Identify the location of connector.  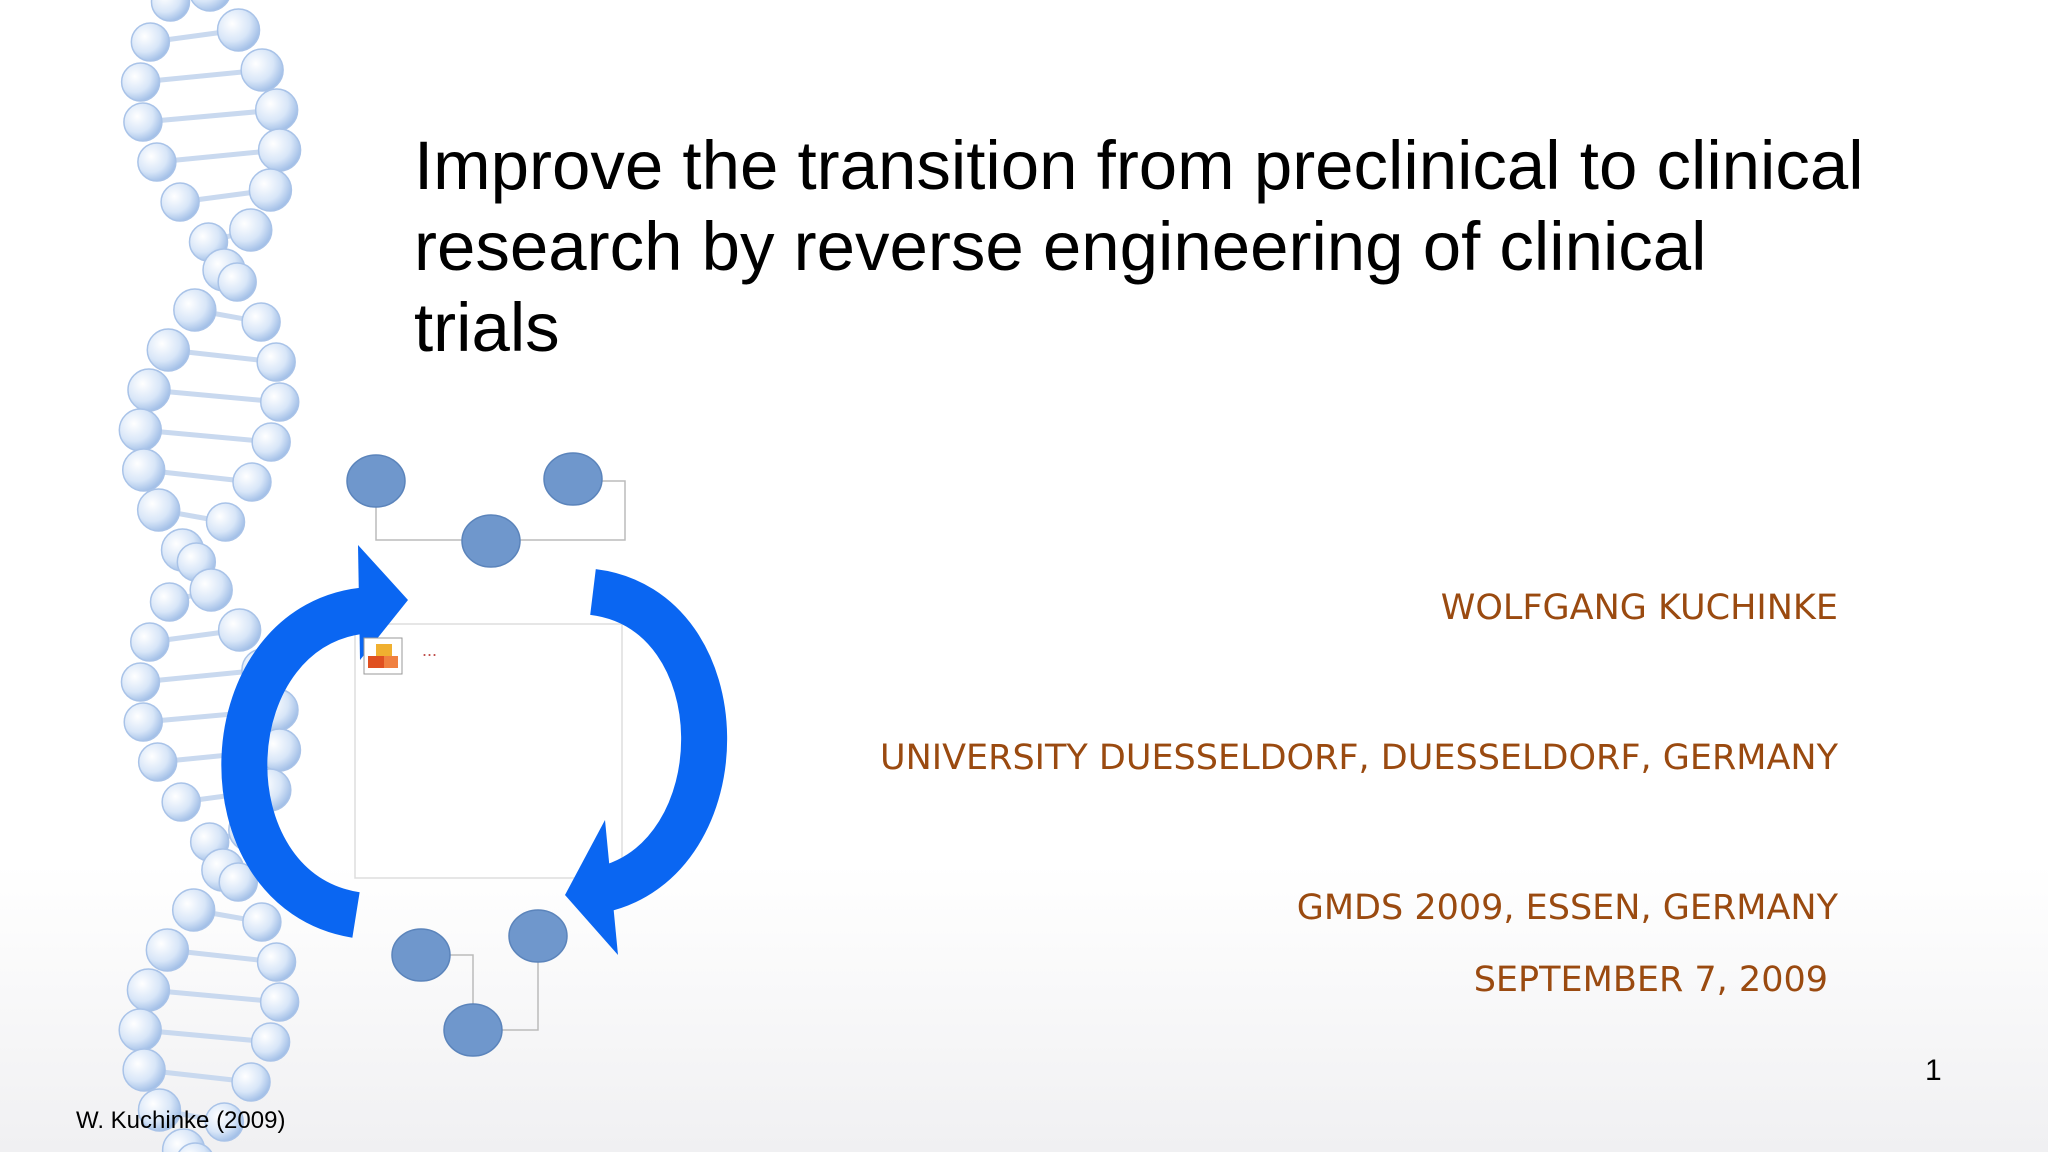
(500, 510).